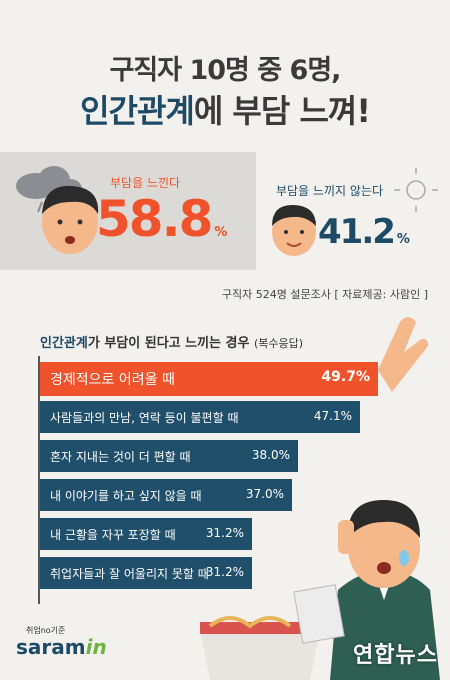  I want to click on headline-rest: 에 부담 느껴!, so click(282, 111).